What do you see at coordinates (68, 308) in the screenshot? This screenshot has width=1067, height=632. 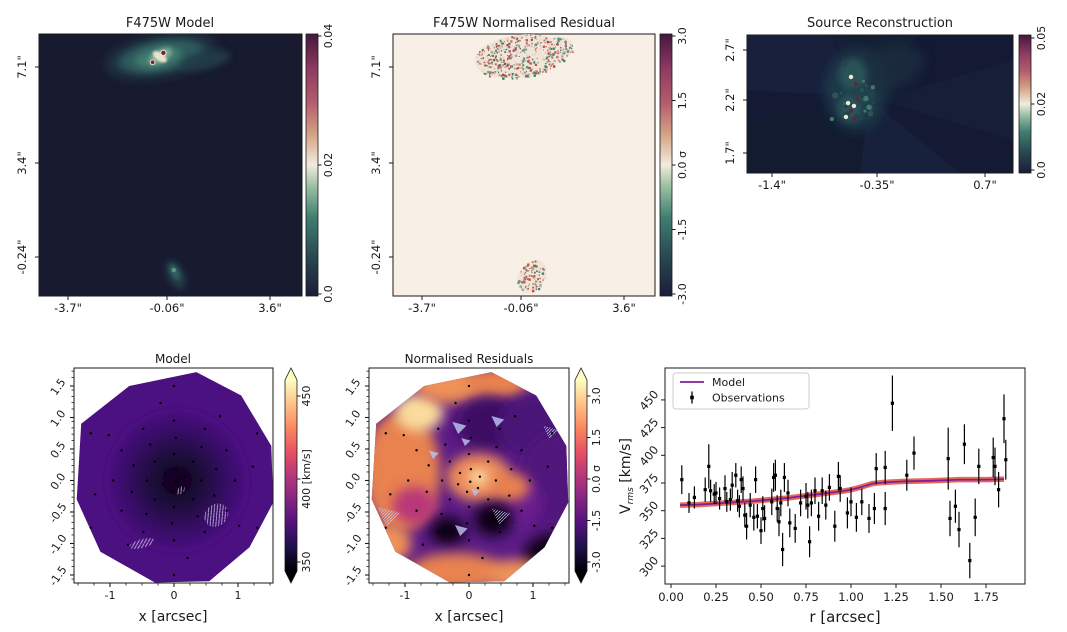 I see `x-tick-label: -3.7"` at bounding box center [68, 308].